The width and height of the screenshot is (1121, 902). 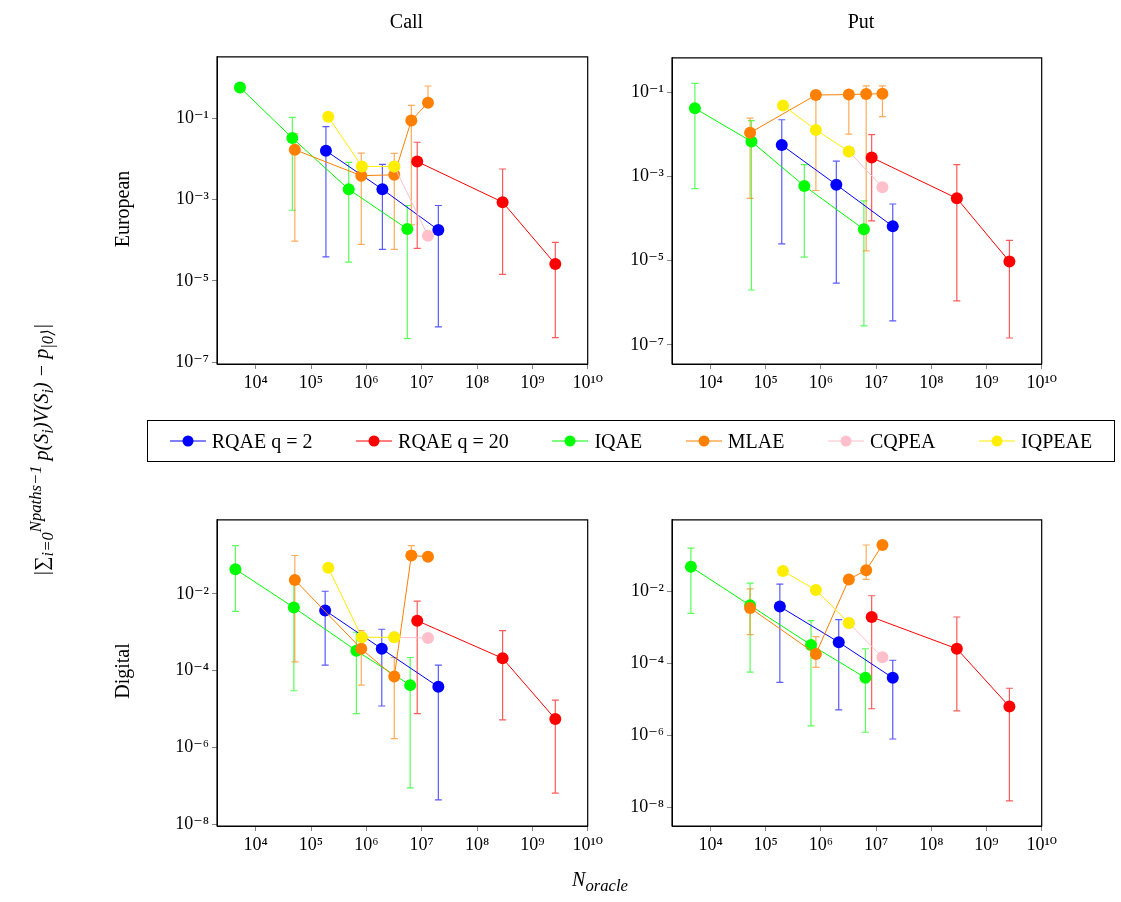 I want to click on legend-label: MLAE, so click(x=756, y=441).